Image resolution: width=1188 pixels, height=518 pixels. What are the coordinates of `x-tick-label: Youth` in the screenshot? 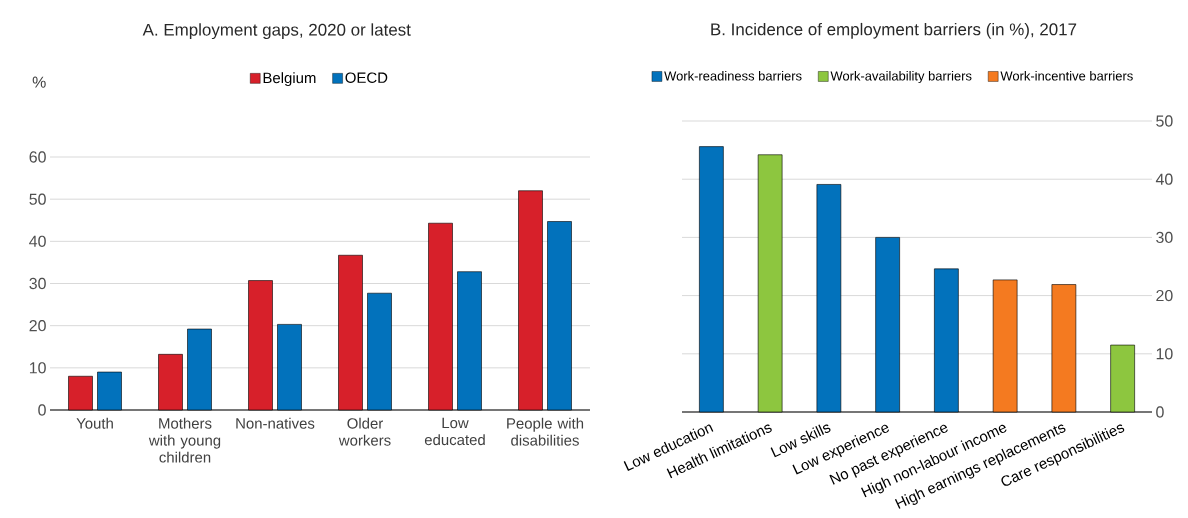 It's located at (94, 423).